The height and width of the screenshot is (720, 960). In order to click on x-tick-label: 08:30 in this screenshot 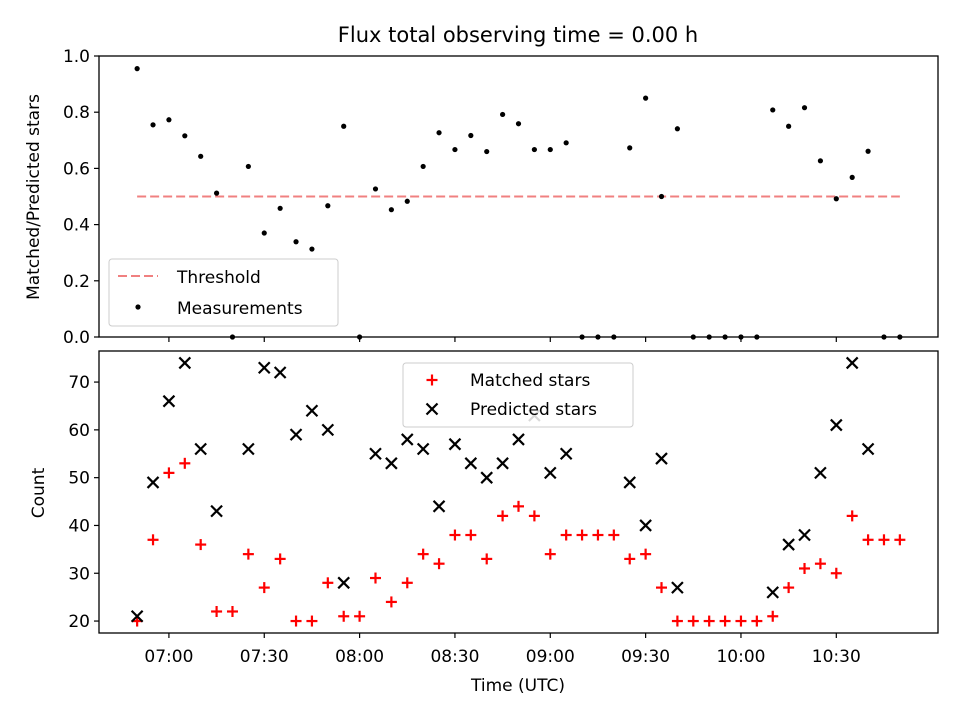, I will do `click(454, 657)`.